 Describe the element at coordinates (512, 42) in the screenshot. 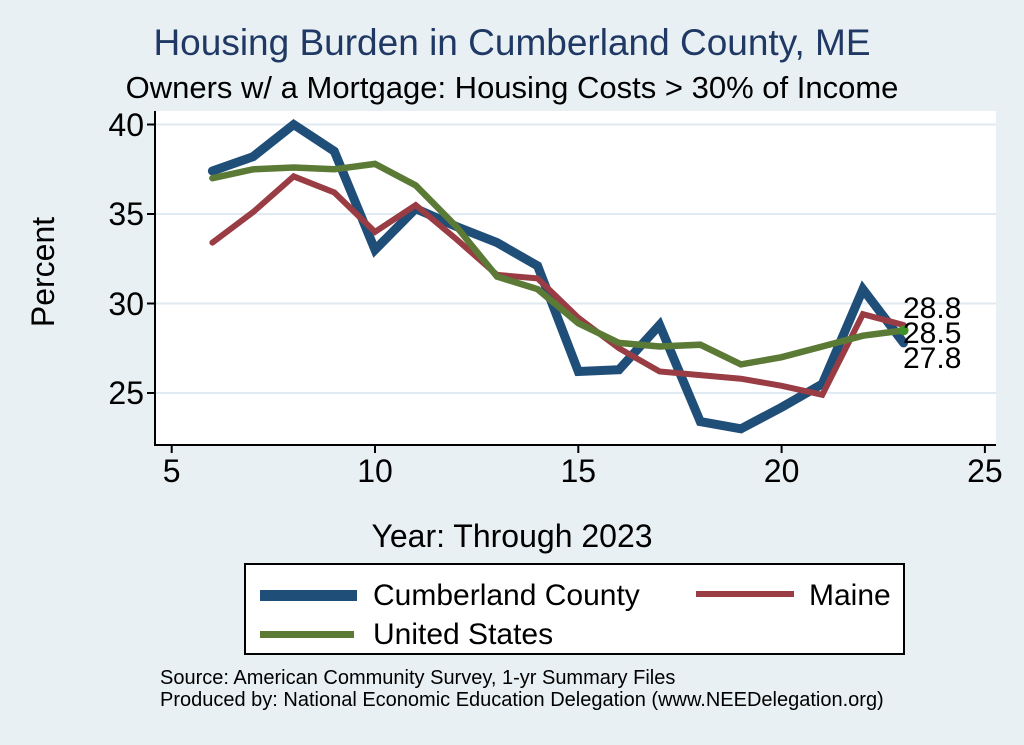

I see `page-title: Housing Burden in Cumberland County, ME` at that location.